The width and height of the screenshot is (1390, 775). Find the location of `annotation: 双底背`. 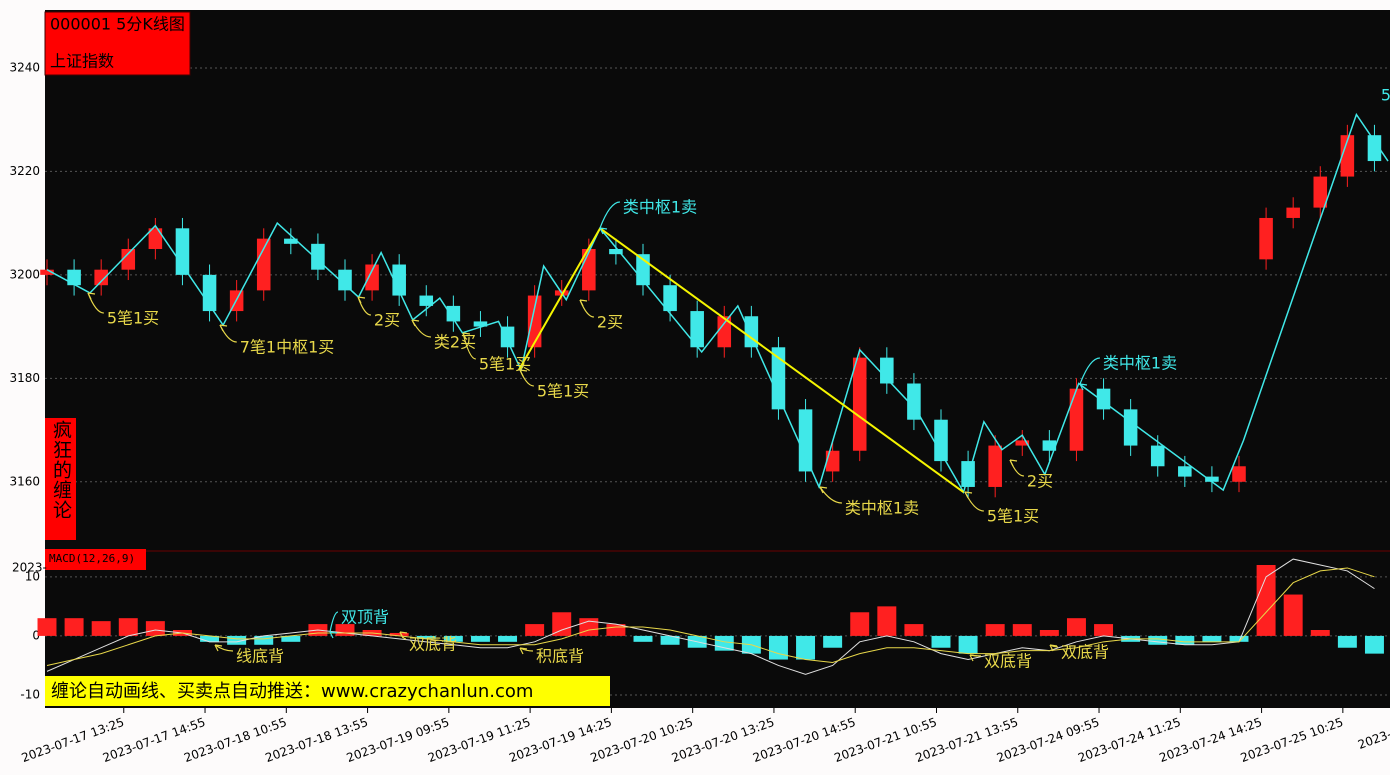

annotation: 双底背 is located at coordinates (1085, 652).